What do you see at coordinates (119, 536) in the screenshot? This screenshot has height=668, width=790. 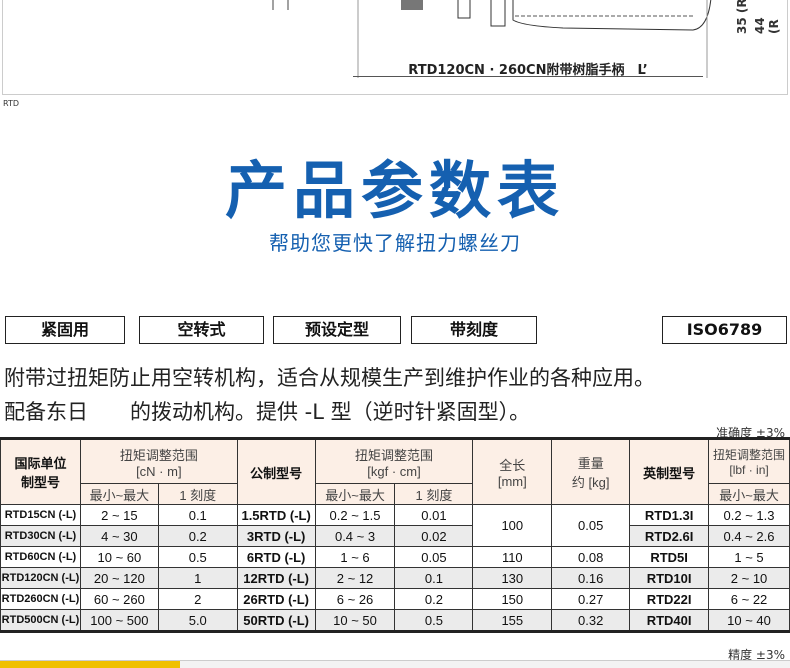 I see `cell-cn: 4 ~ 30` at bounding box center [119, 536].